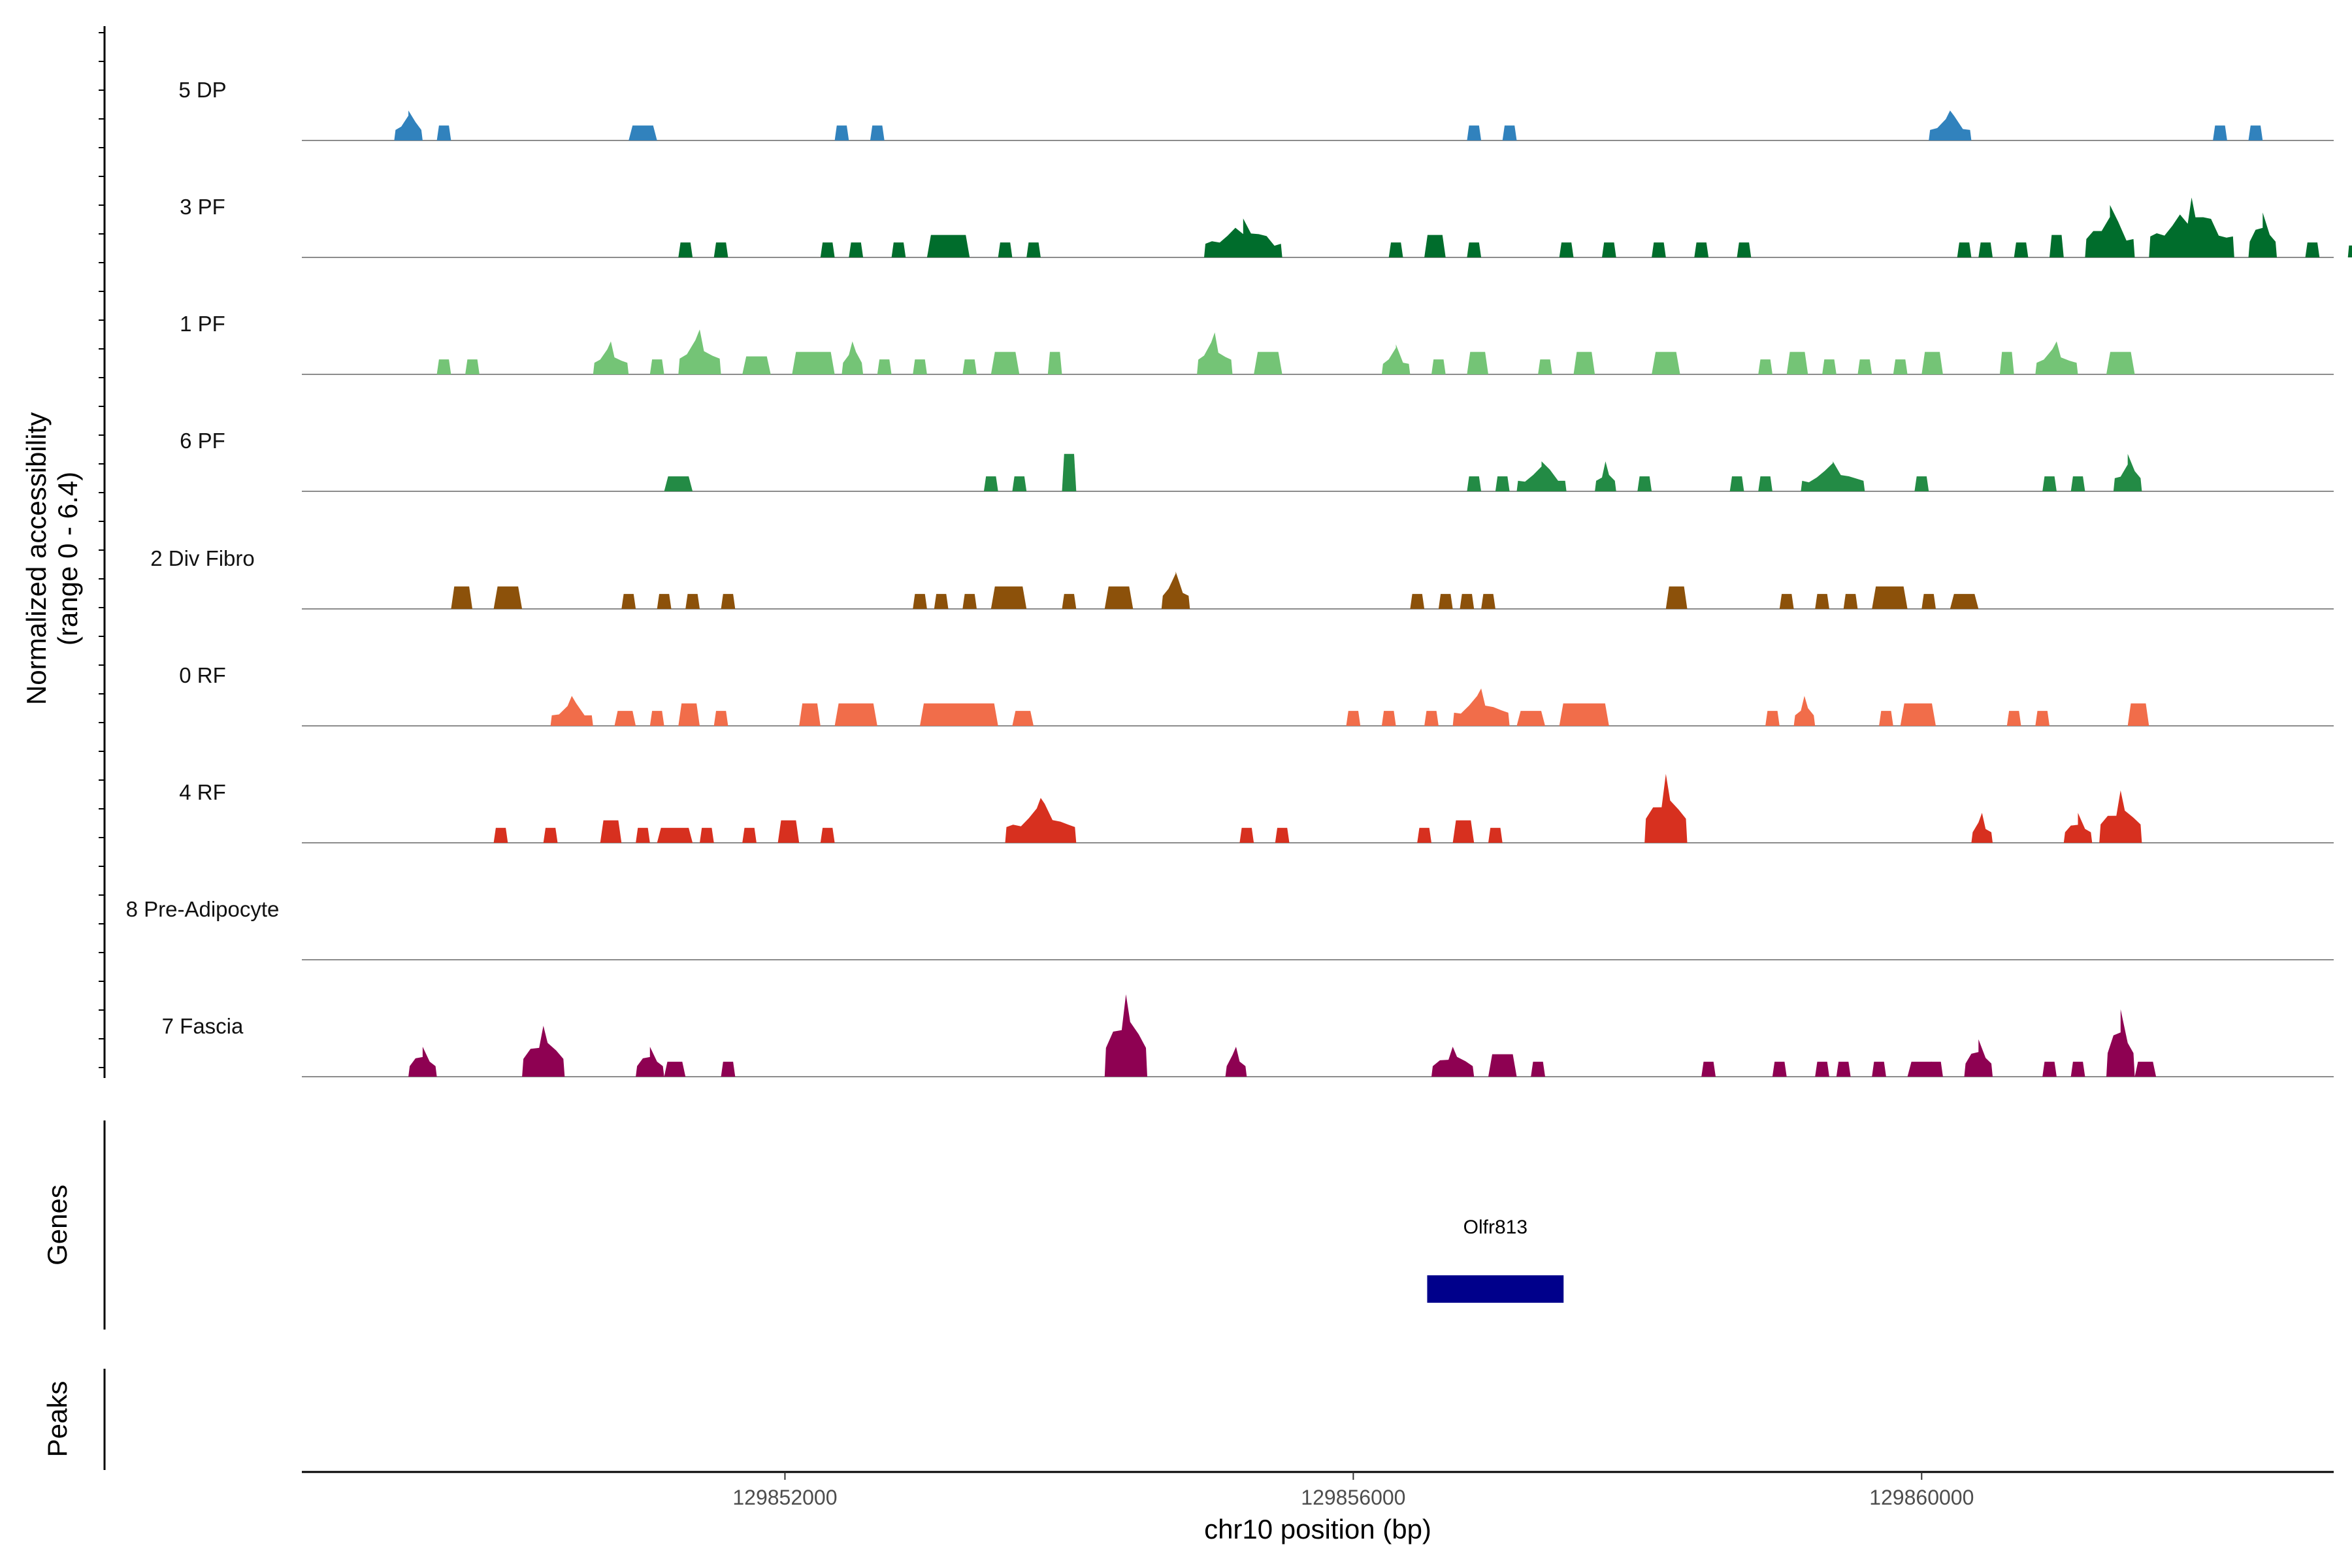  What do you see at coordinates (1495, 1260) in the screenshot?
I see `gene-olfr813: Olfr813` at bounding box center [1495, 1260].